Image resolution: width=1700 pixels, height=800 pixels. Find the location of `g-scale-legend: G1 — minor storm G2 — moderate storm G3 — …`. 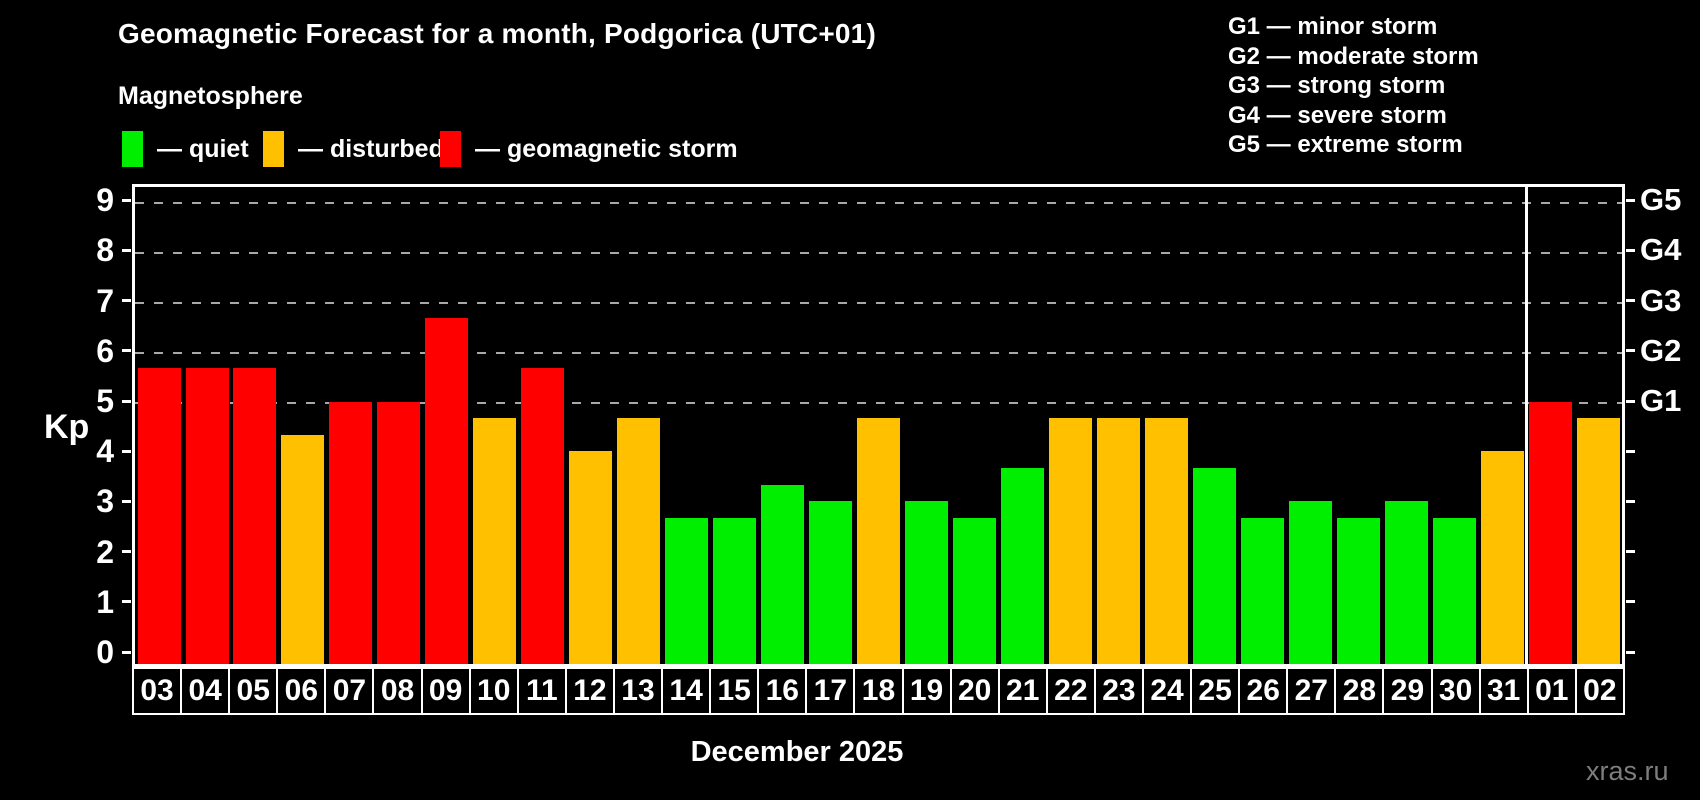

g-scale-legend: G1 — minor storm G2 — moderate storm G3 — … is located at coordinates (1353, 86).